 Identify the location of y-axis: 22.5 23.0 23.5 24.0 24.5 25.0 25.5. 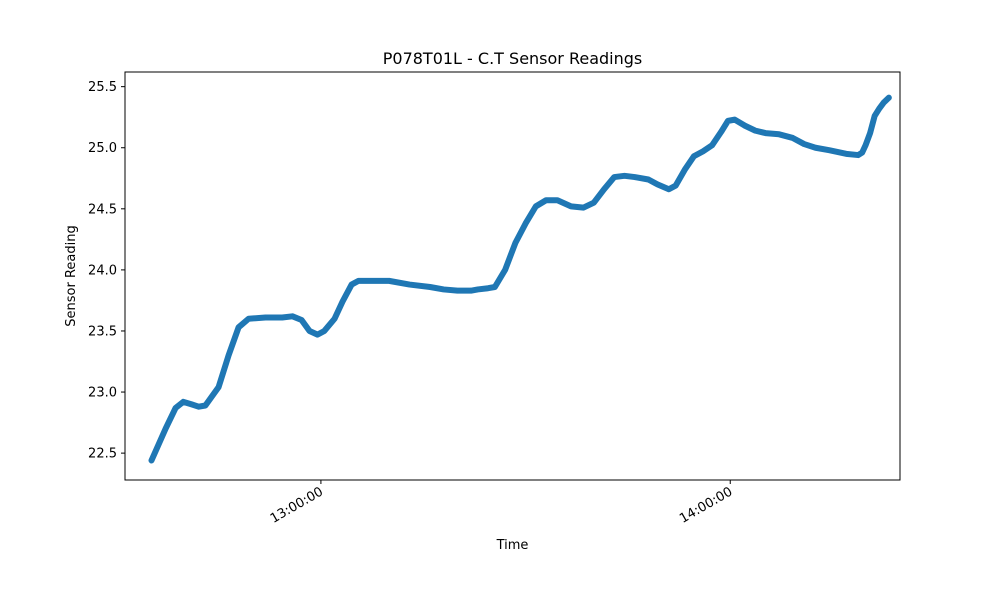
(106, 271).